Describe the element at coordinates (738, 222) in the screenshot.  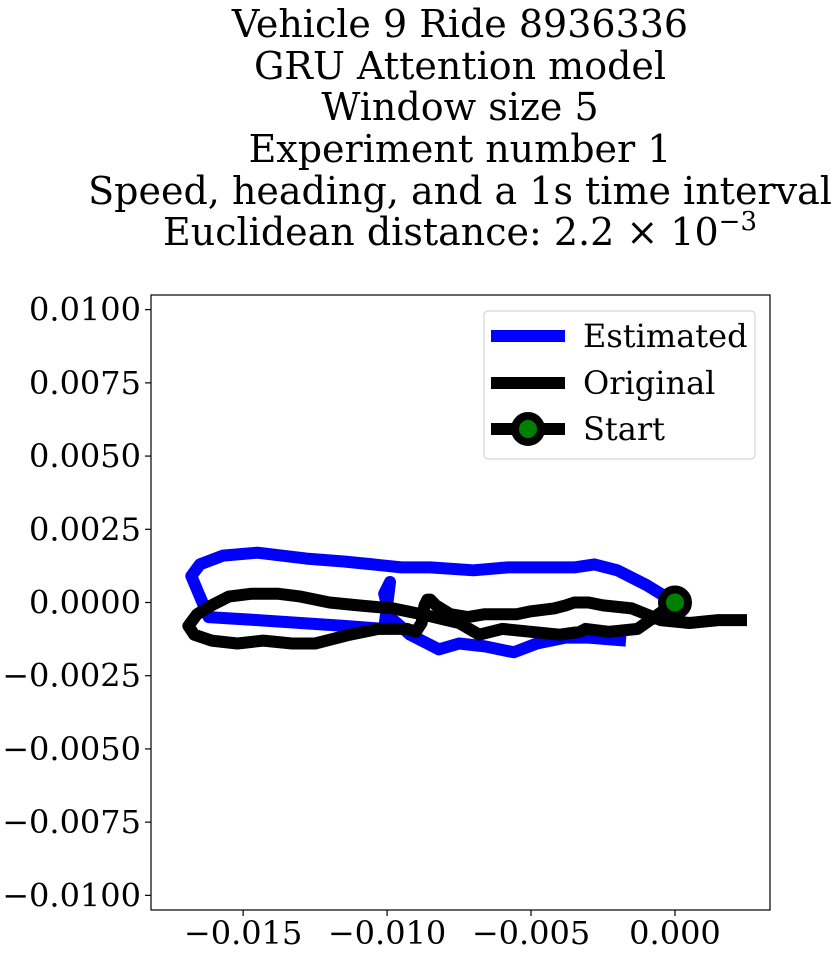
I see `distance-exponent: −3` at that location.